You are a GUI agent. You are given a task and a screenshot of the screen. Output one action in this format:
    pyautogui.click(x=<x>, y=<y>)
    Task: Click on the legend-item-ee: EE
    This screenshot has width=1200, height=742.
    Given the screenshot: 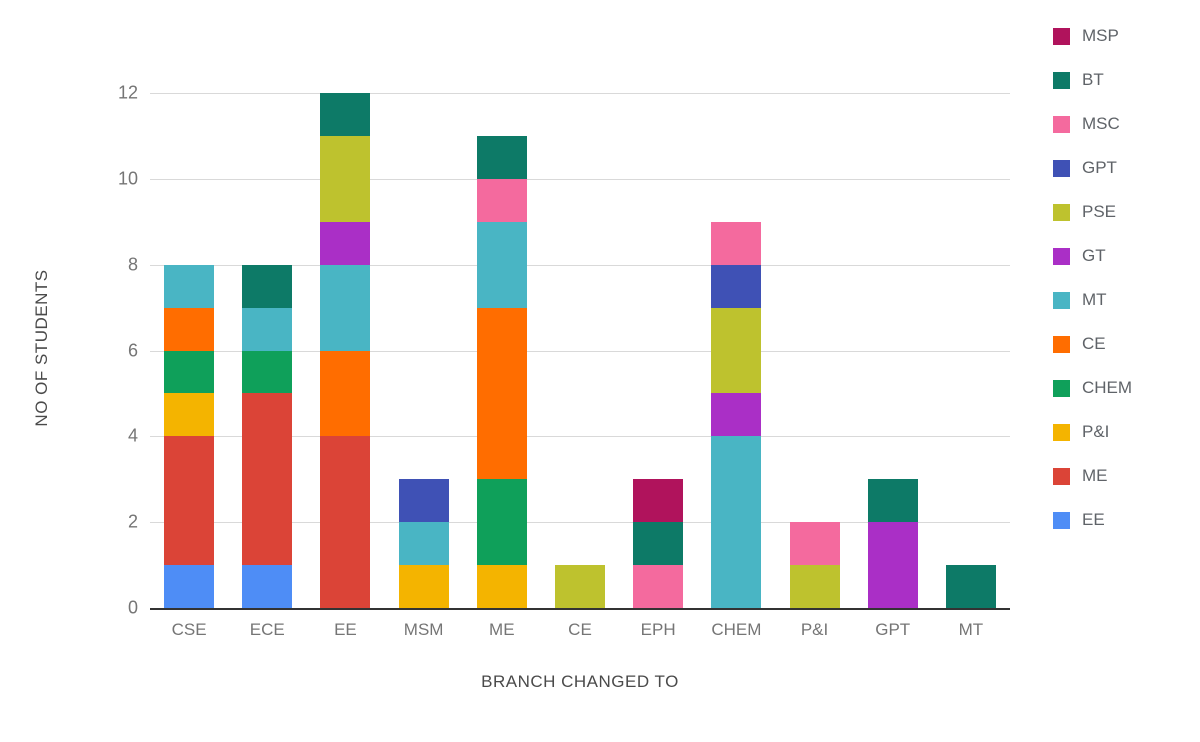 What is the action you would take?
    pyautogui.click(x=1092, y=519)
    